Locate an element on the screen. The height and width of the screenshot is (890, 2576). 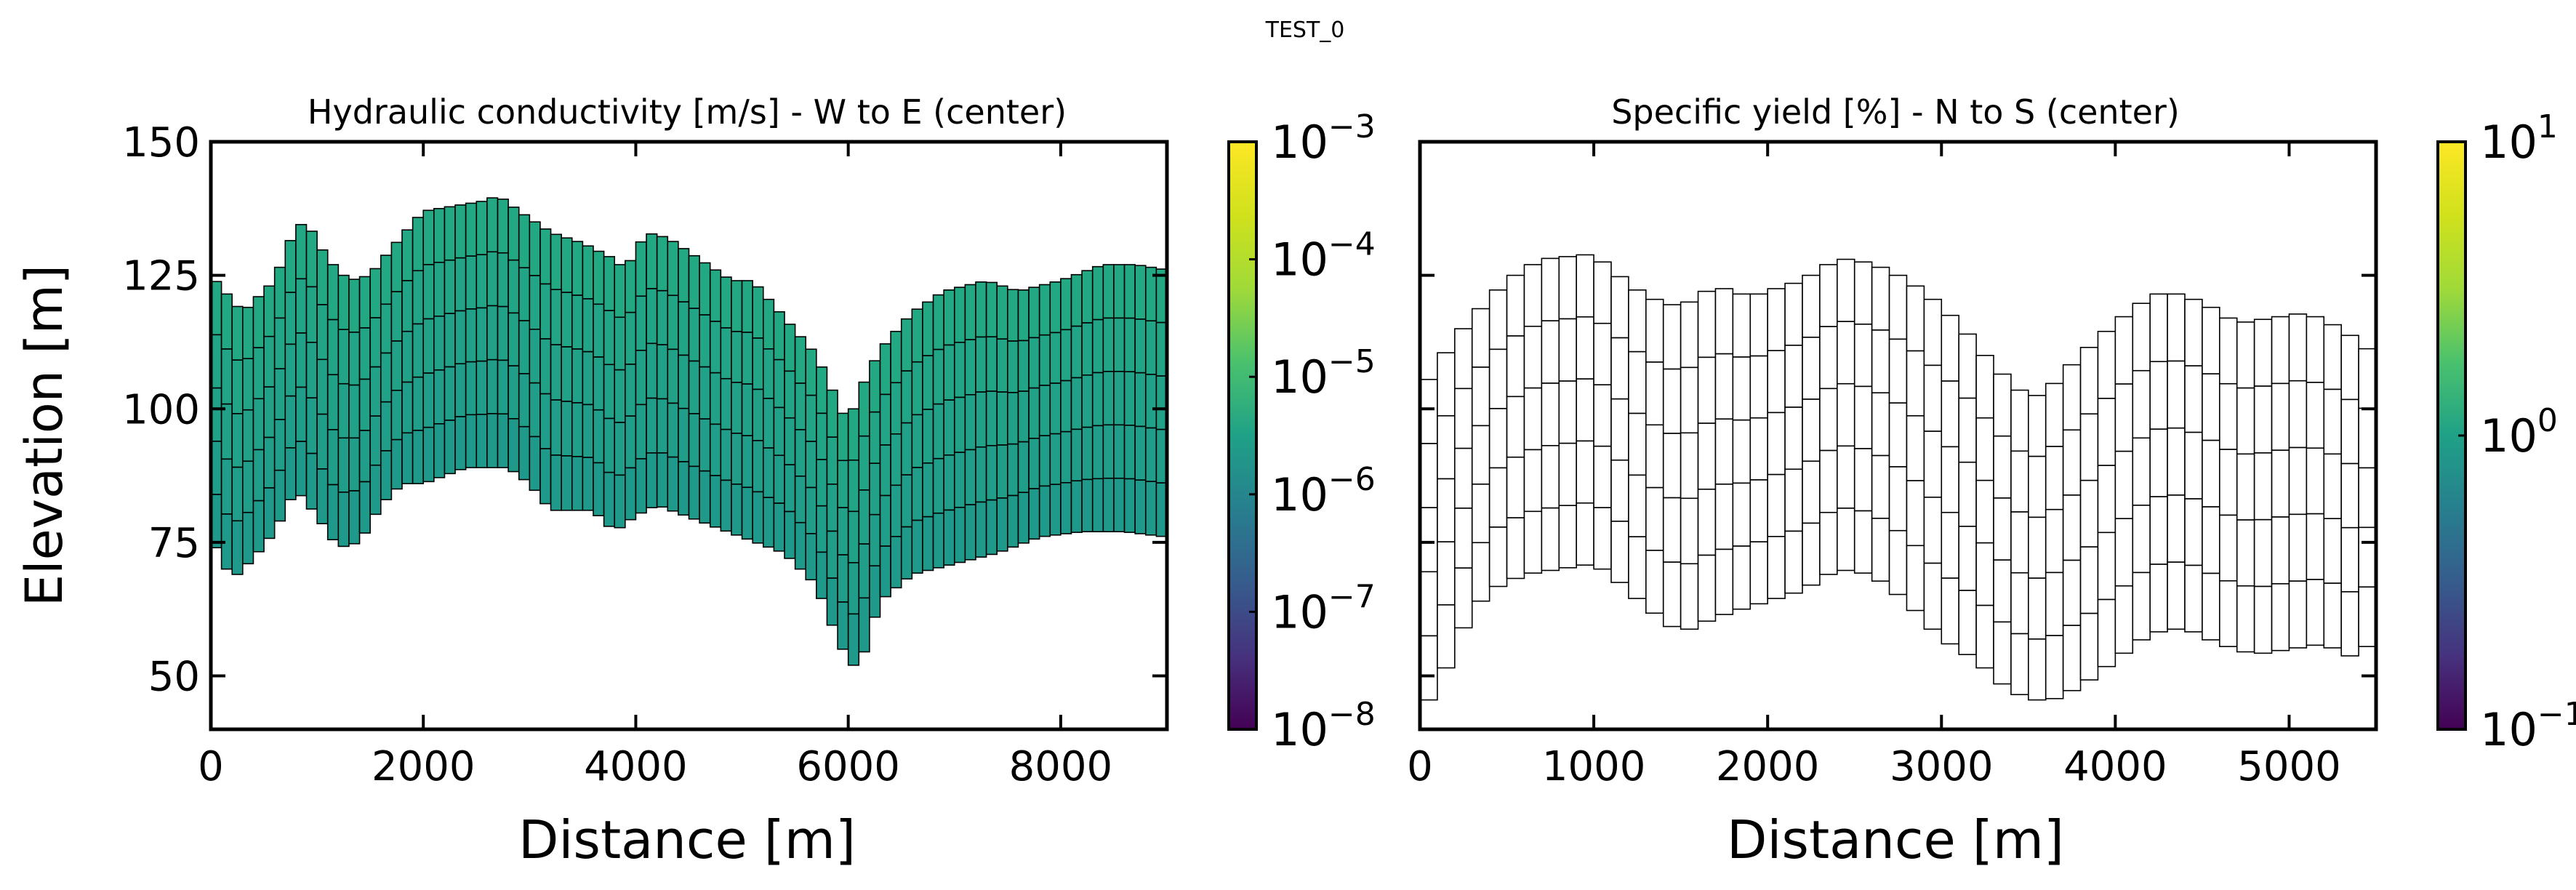
colorbar: 10−1 100 101 is located at coordinates (2506, 432).